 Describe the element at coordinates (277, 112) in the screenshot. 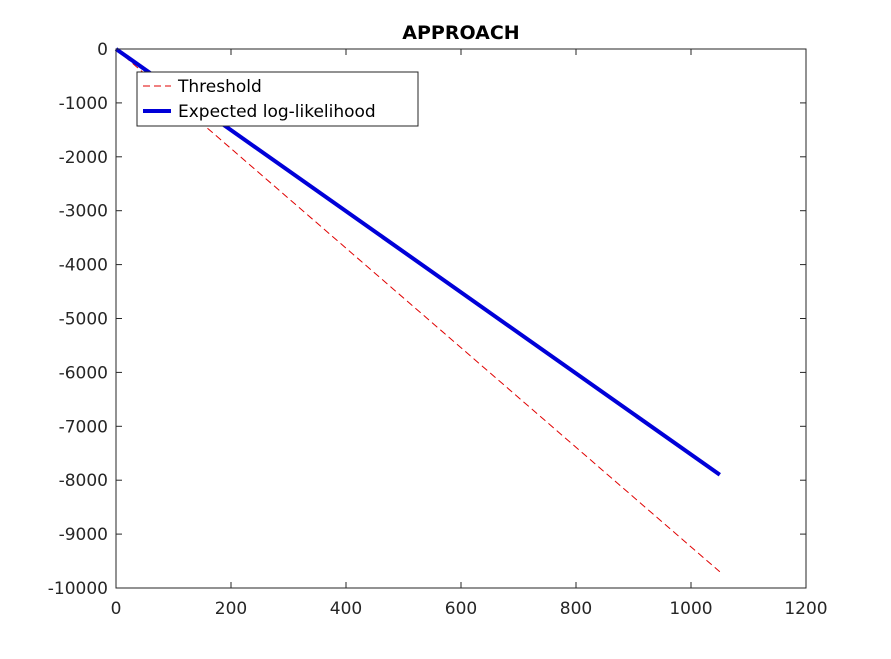

I see `legend-label: Expected log-likelihood` at that location.